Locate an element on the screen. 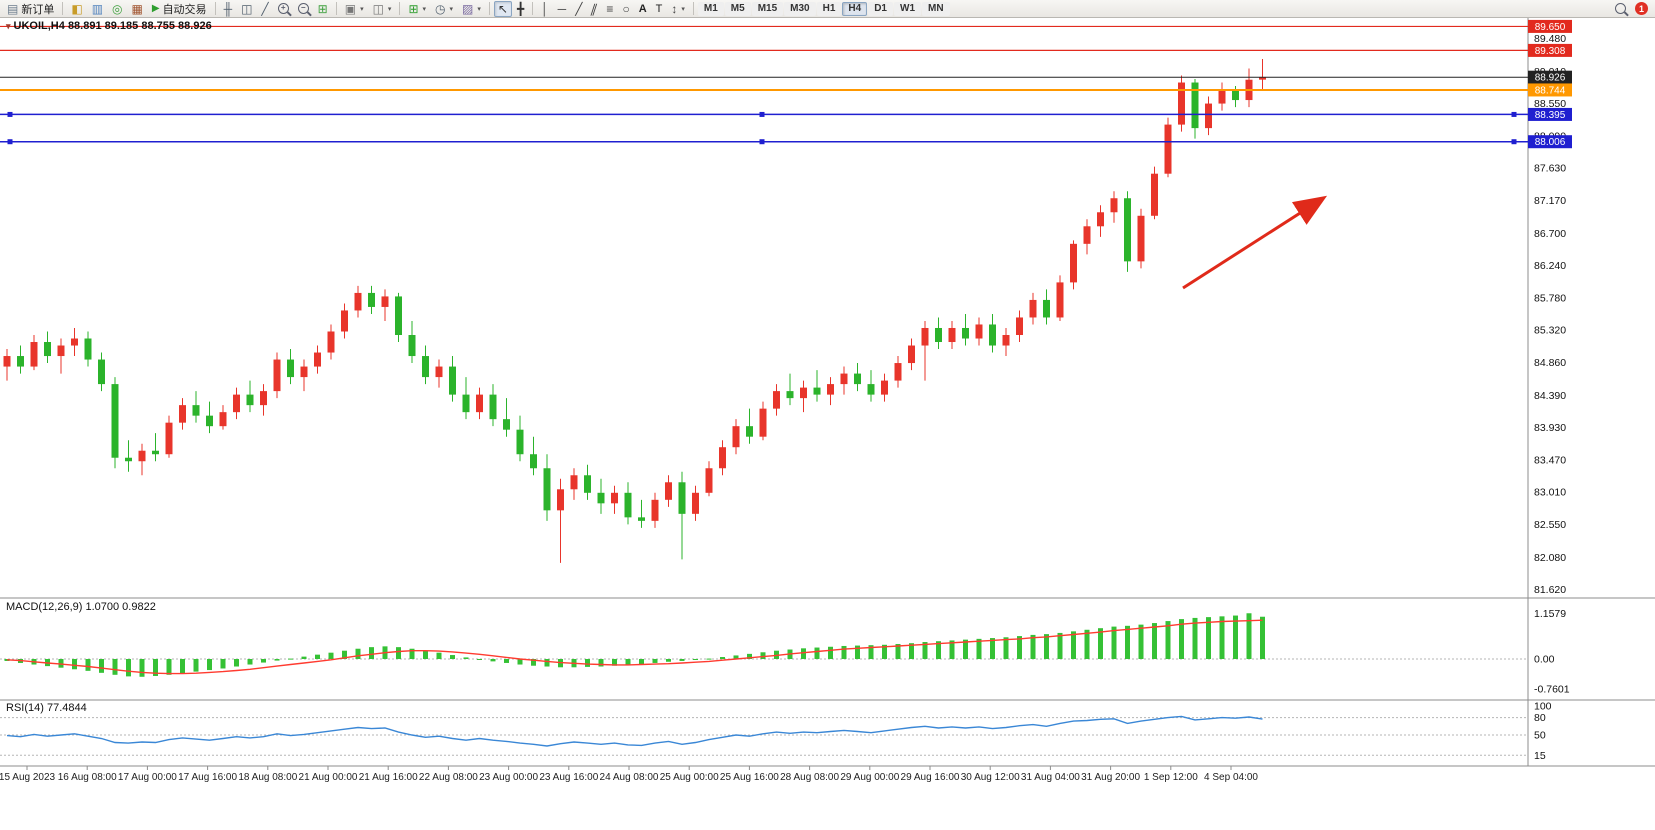 The width and height of the screenshot is (1655, 830). svg-text: 50 is located at coordinates (1540, 736).